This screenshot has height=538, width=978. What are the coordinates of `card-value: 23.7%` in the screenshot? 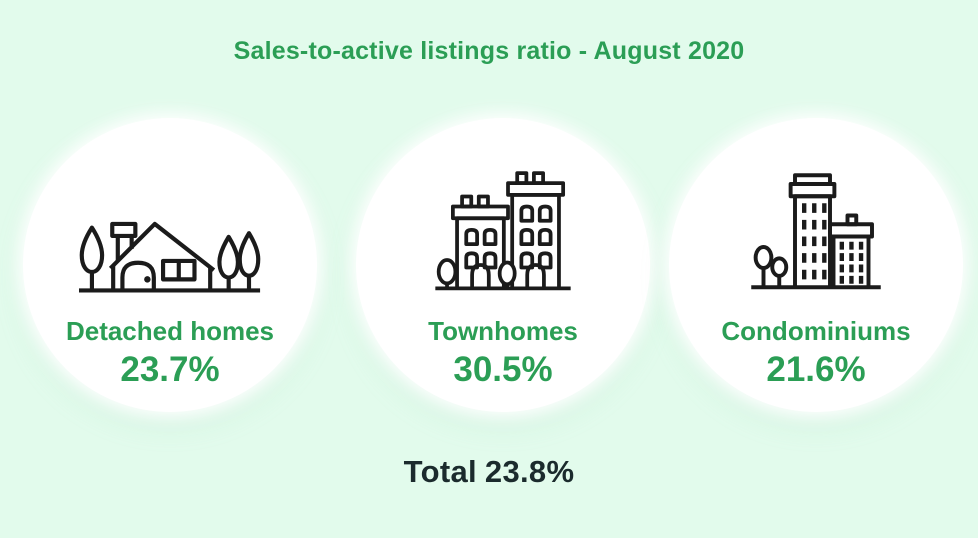 It's located at (170, 369).